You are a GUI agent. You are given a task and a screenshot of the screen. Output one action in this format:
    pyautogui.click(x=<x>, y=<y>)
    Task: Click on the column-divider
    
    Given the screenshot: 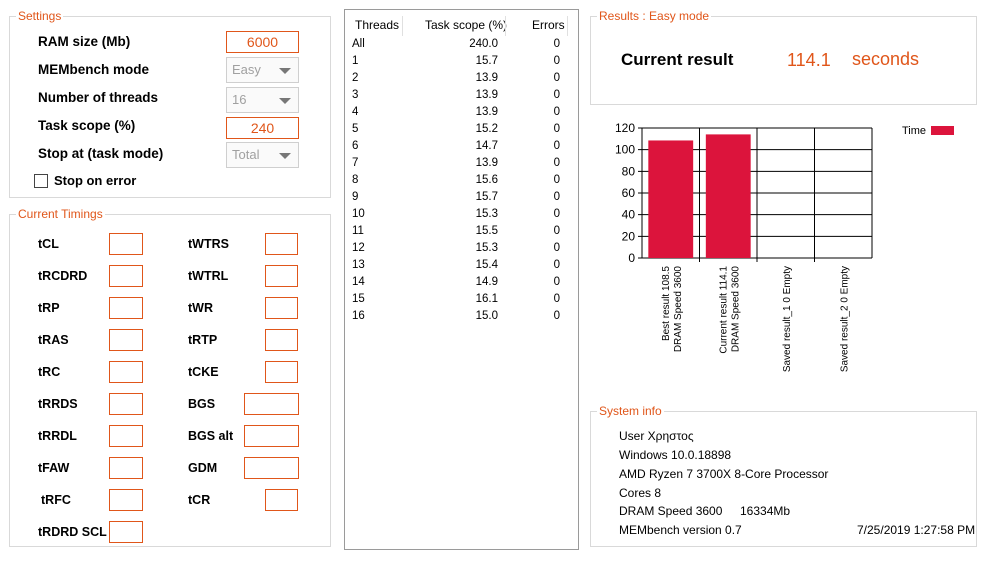 What is the action you would take?
    pyautogui.click(x=402, y=26)
    